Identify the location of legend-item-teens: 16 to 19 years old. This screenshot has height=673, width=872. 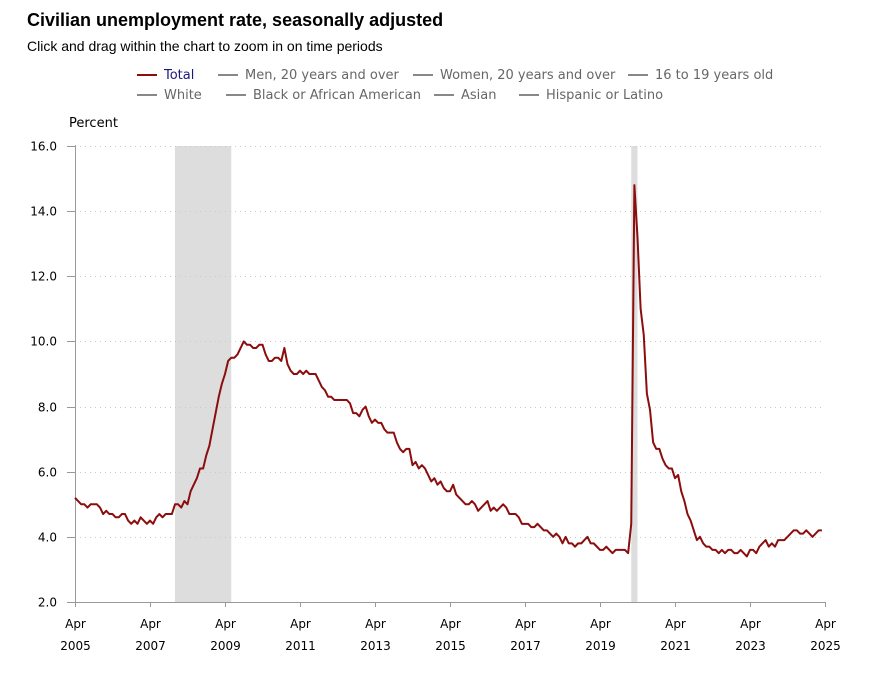
(700, 75).